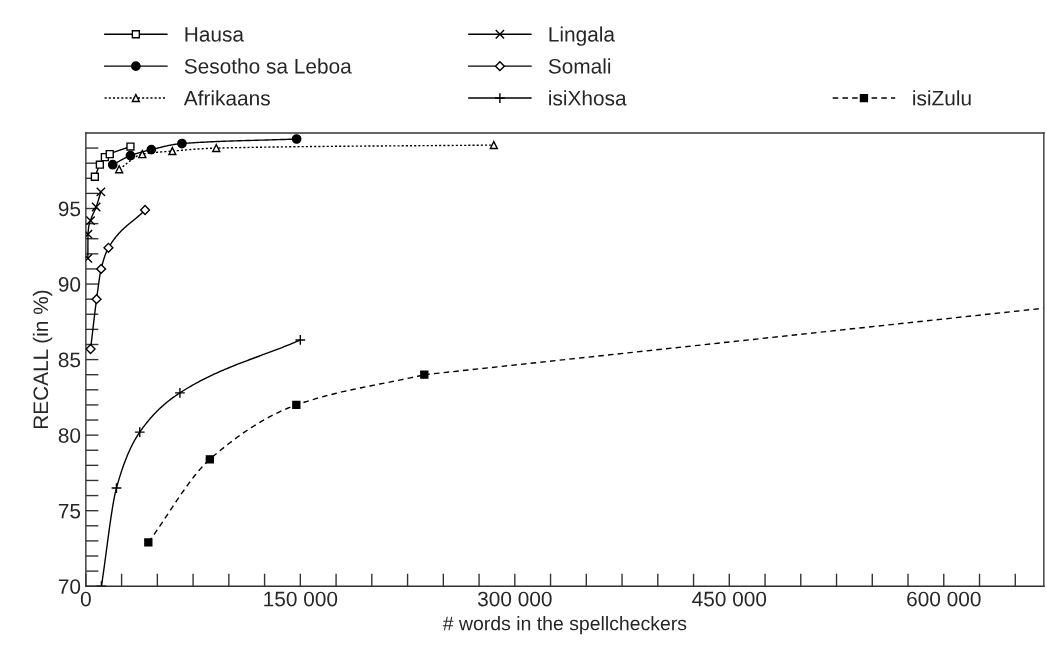  Describe the element at coordinates (69, 511) in the screenshot. I see `y-tick-label: 75` at that location.